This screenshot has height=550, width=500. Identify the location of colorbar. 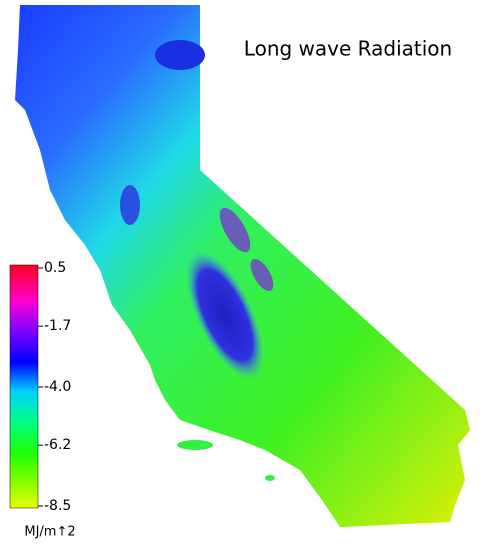
(24, 386).